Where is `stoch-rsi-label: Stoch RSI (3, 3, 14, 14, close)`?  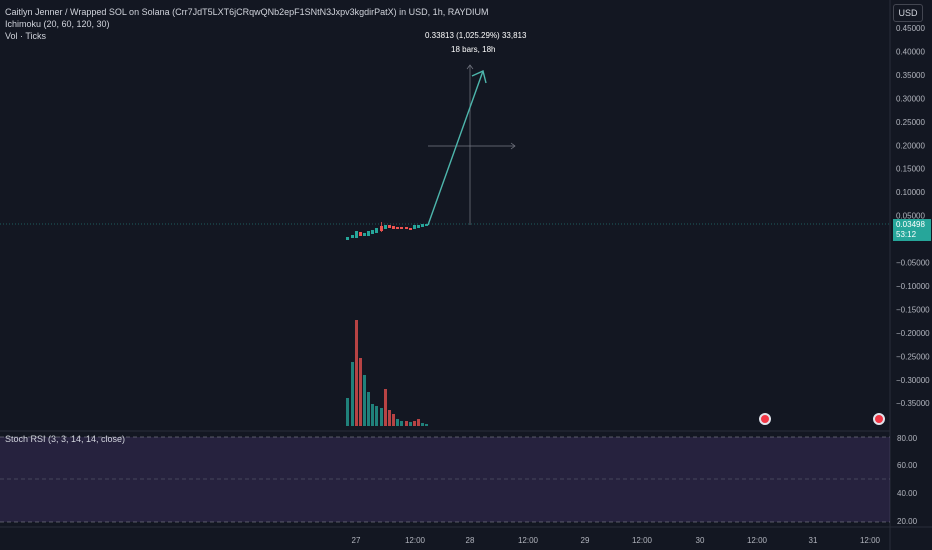
stoch-rsi-label: Stoch RSI (3, 3, 14, 14, close) is located at coordinates (65, 439).